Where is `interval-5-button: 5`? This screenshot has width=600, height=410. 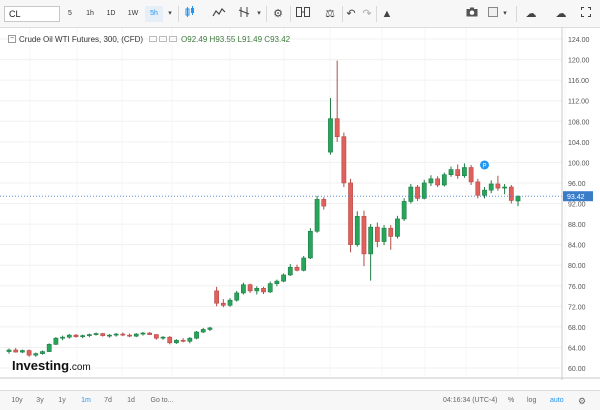
interval-5-button: 5 is located at coordinates (70, 13).